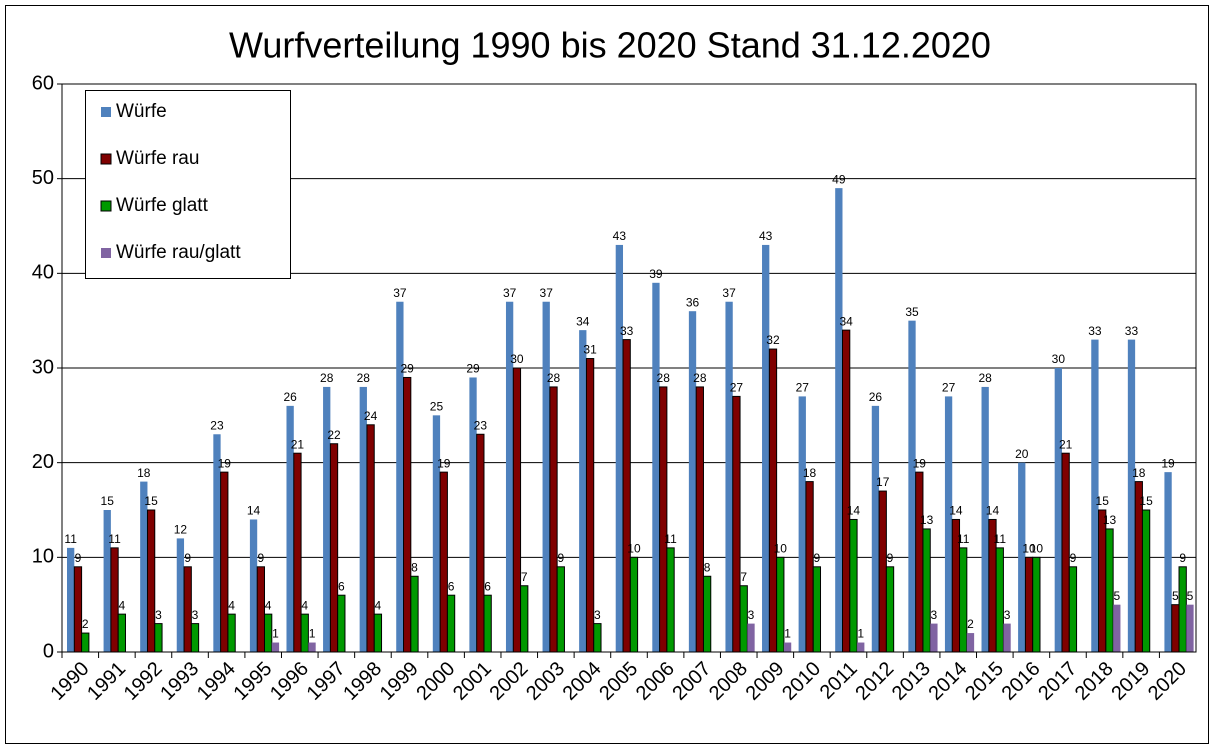  What do you see at coordinates (178, 252) in the screenshot?
I see `legend-label: Würfe rau/glatt` at bounding box center [178, 252].